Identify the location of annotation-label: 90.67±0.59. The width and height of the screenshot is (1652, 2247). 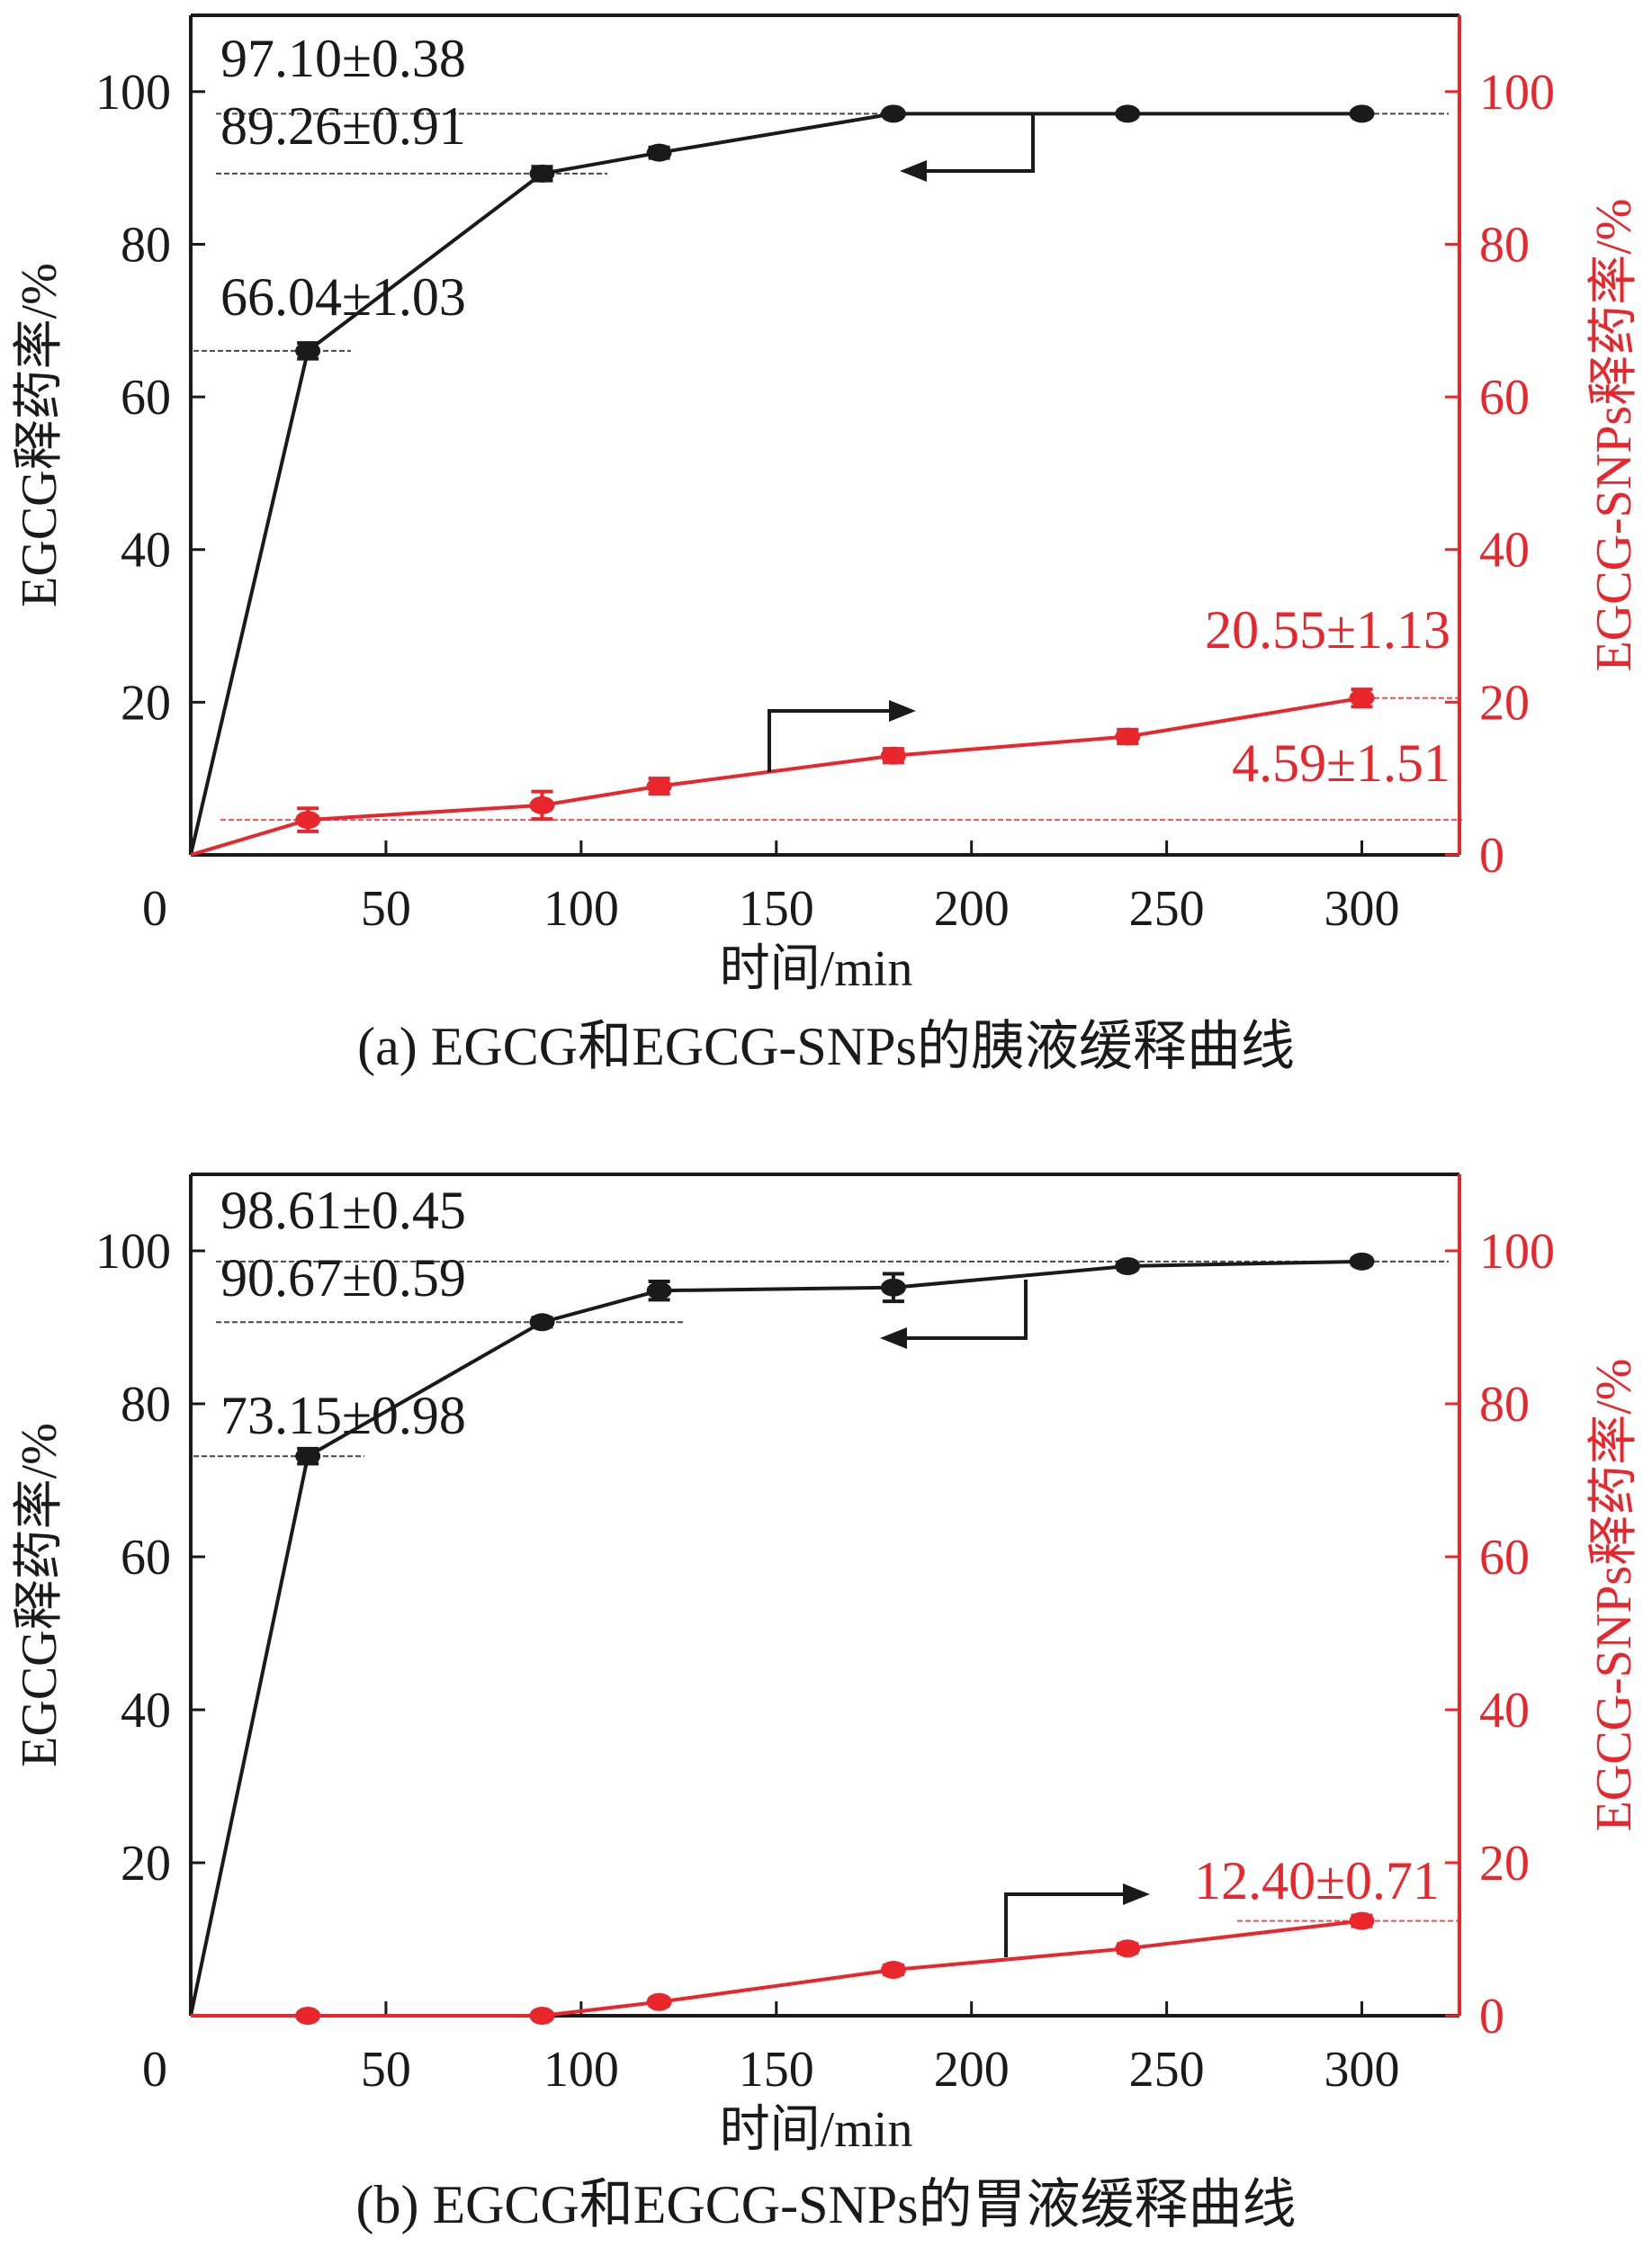
(343, 1278).